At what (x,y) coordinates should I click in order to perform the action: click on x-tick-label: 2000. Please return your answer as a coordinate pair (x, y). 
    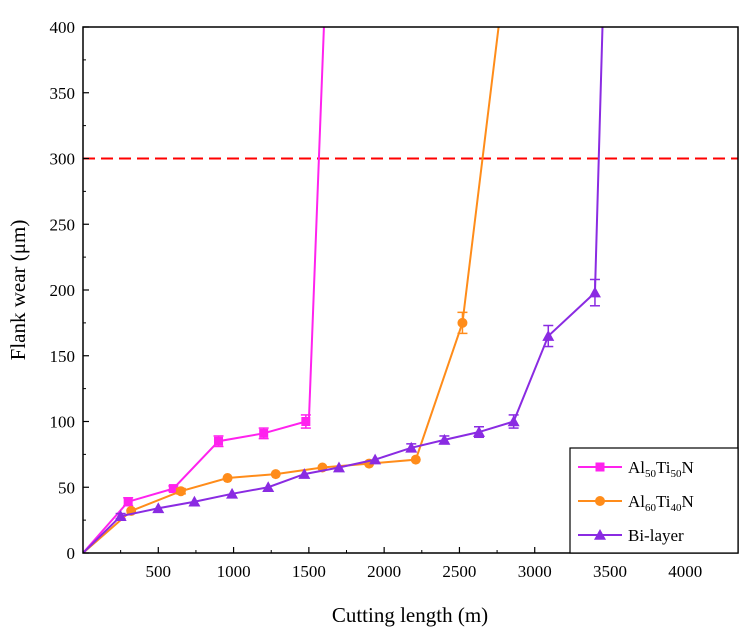
    Looking at the image, I should click on (384, 571).